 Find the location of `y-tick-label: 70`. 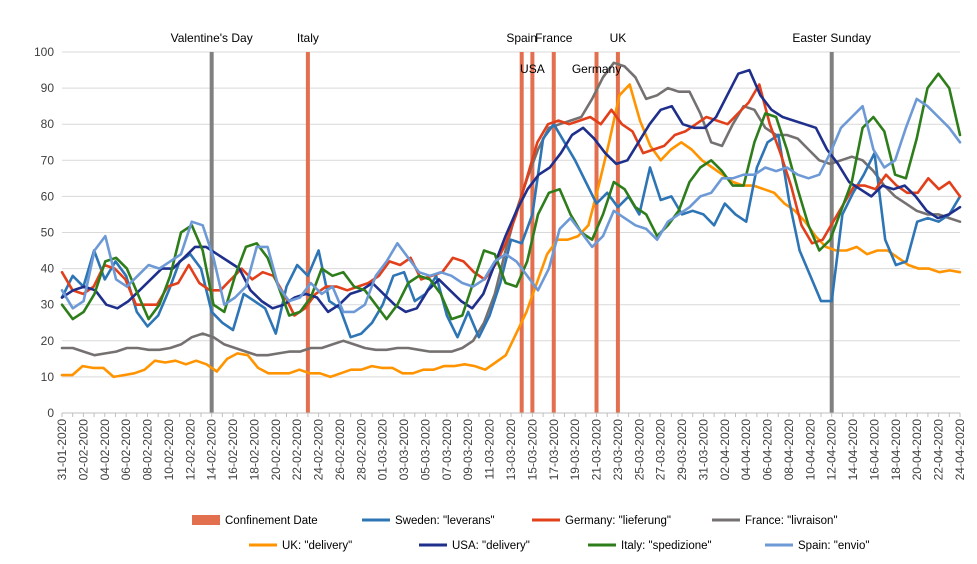

y-tick-label: 70 is located at coordinates (48, 160).